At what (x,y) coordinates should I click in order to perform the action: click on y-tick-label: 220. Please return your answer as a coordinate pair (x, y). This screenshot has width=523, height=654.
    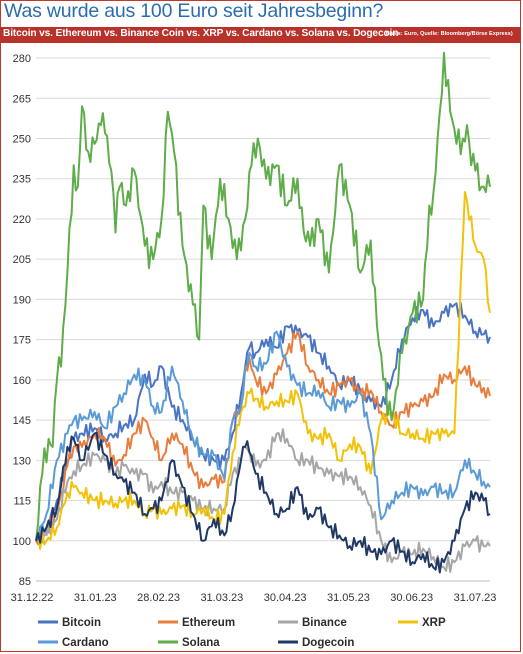
    Looking at the image, I should click on (22, 220).